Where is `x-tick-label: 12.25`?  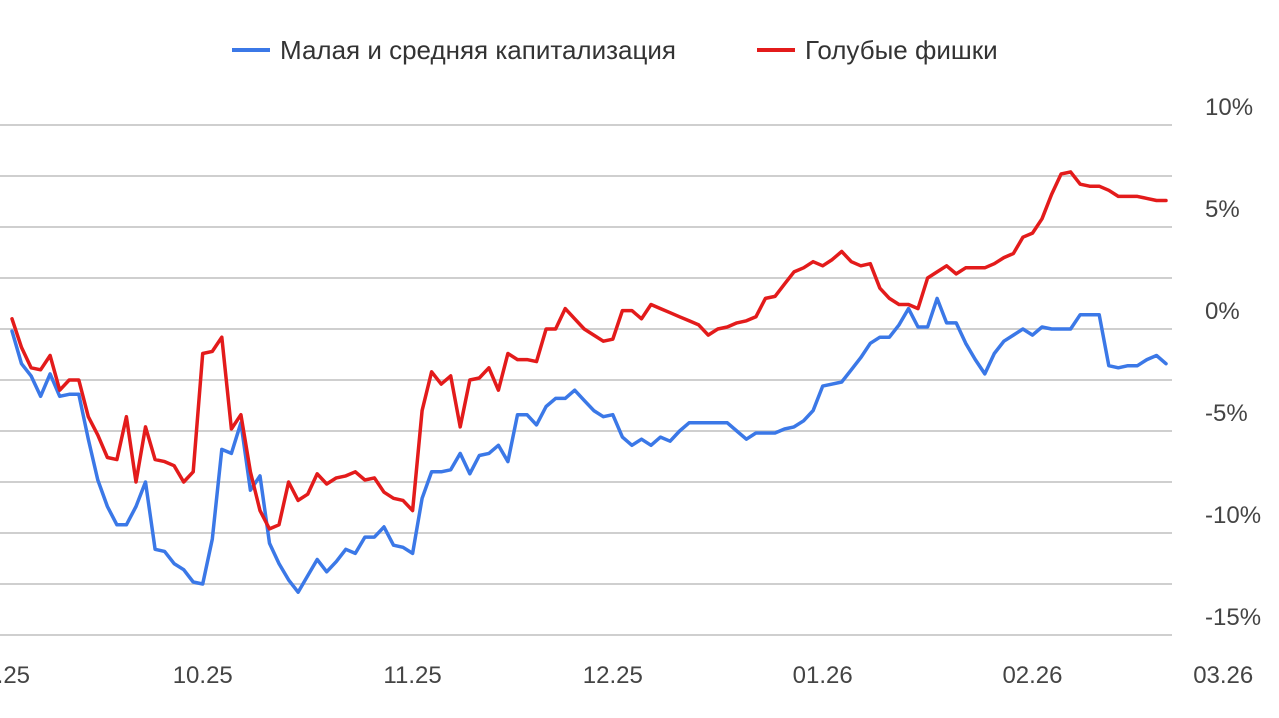
x-tick-label: 12.25 is located at coordinates (613, 675).